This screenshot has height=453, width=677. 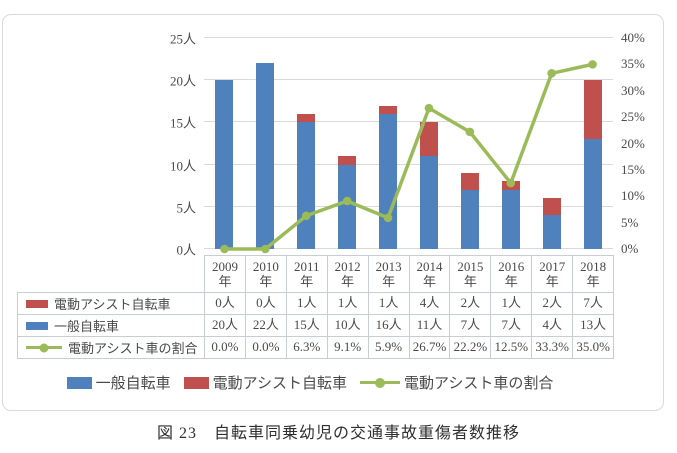 What do you see at coordinates (512, 347) in the screenshot?
I see `table-value-cell: 12.5%` at bounding box center [512, 347].